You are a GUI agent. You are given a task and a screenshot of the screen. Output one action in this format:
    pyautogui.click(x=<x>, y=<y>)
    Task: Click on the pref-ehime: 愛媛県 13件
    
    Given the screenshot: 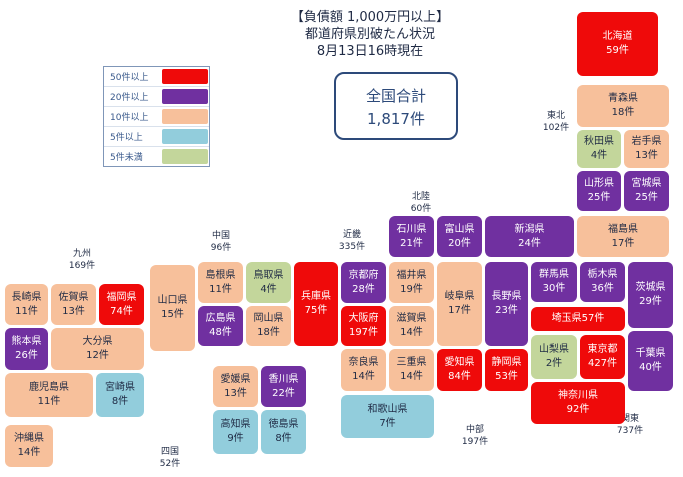 What is the action you would take?
    pyautogui.click(x=235, y=386)
    